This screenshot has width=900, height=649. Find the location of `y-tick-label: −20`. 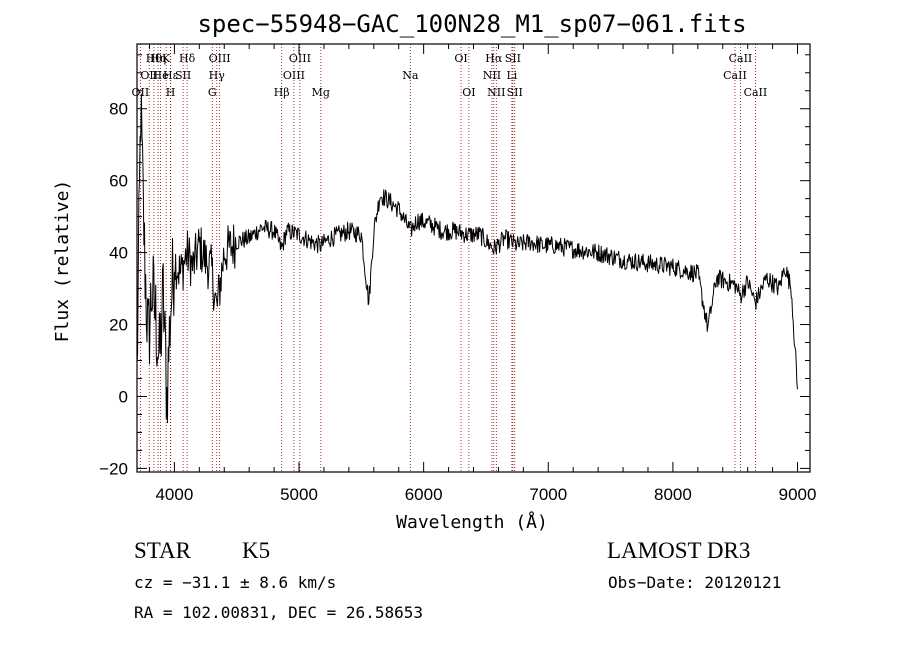

y-tick-label: −20 is located at coordinates (113, 468).